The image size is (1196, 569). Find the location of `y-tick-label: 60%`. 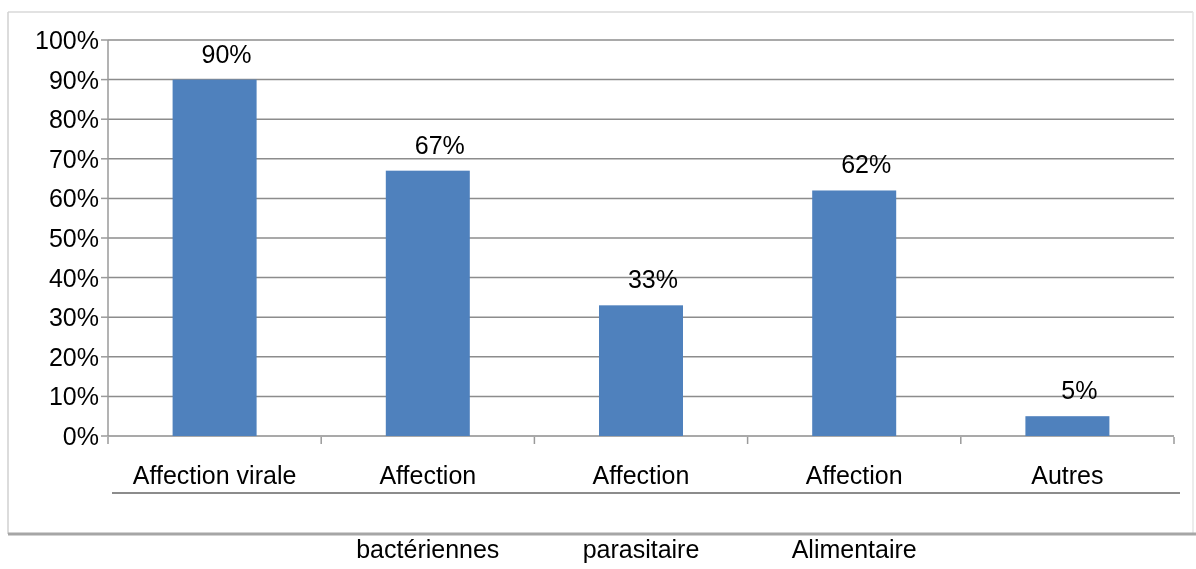

y-tick-label: 60% is located at coordinates (73, 198).